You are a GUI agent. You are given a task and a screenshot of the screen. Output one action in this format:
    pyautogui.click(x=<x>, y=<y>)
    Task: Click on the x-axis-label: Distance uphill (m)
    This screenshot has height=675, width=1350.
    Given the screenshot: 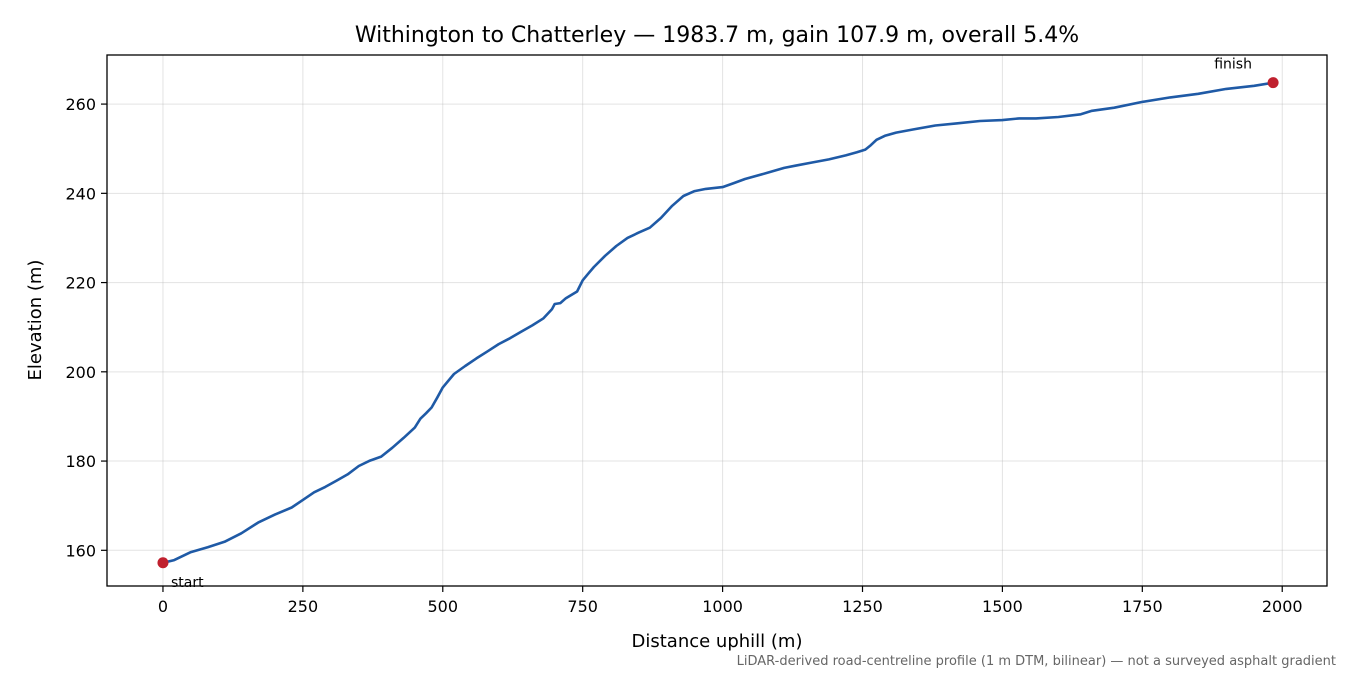 What is the action you would take?
    pyautogui.click(x=717, y=641)
    